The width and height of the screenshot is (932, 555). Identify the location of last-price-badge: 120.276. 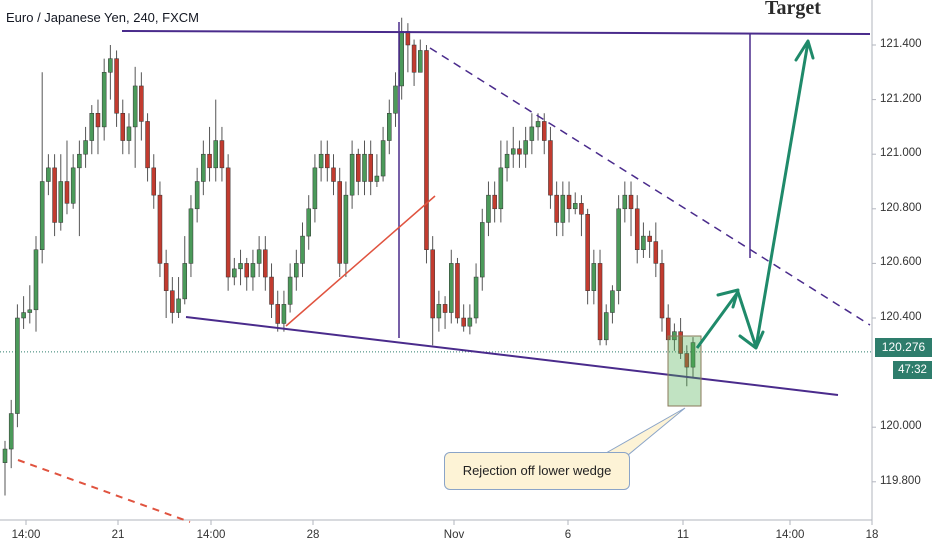
(903, 347).